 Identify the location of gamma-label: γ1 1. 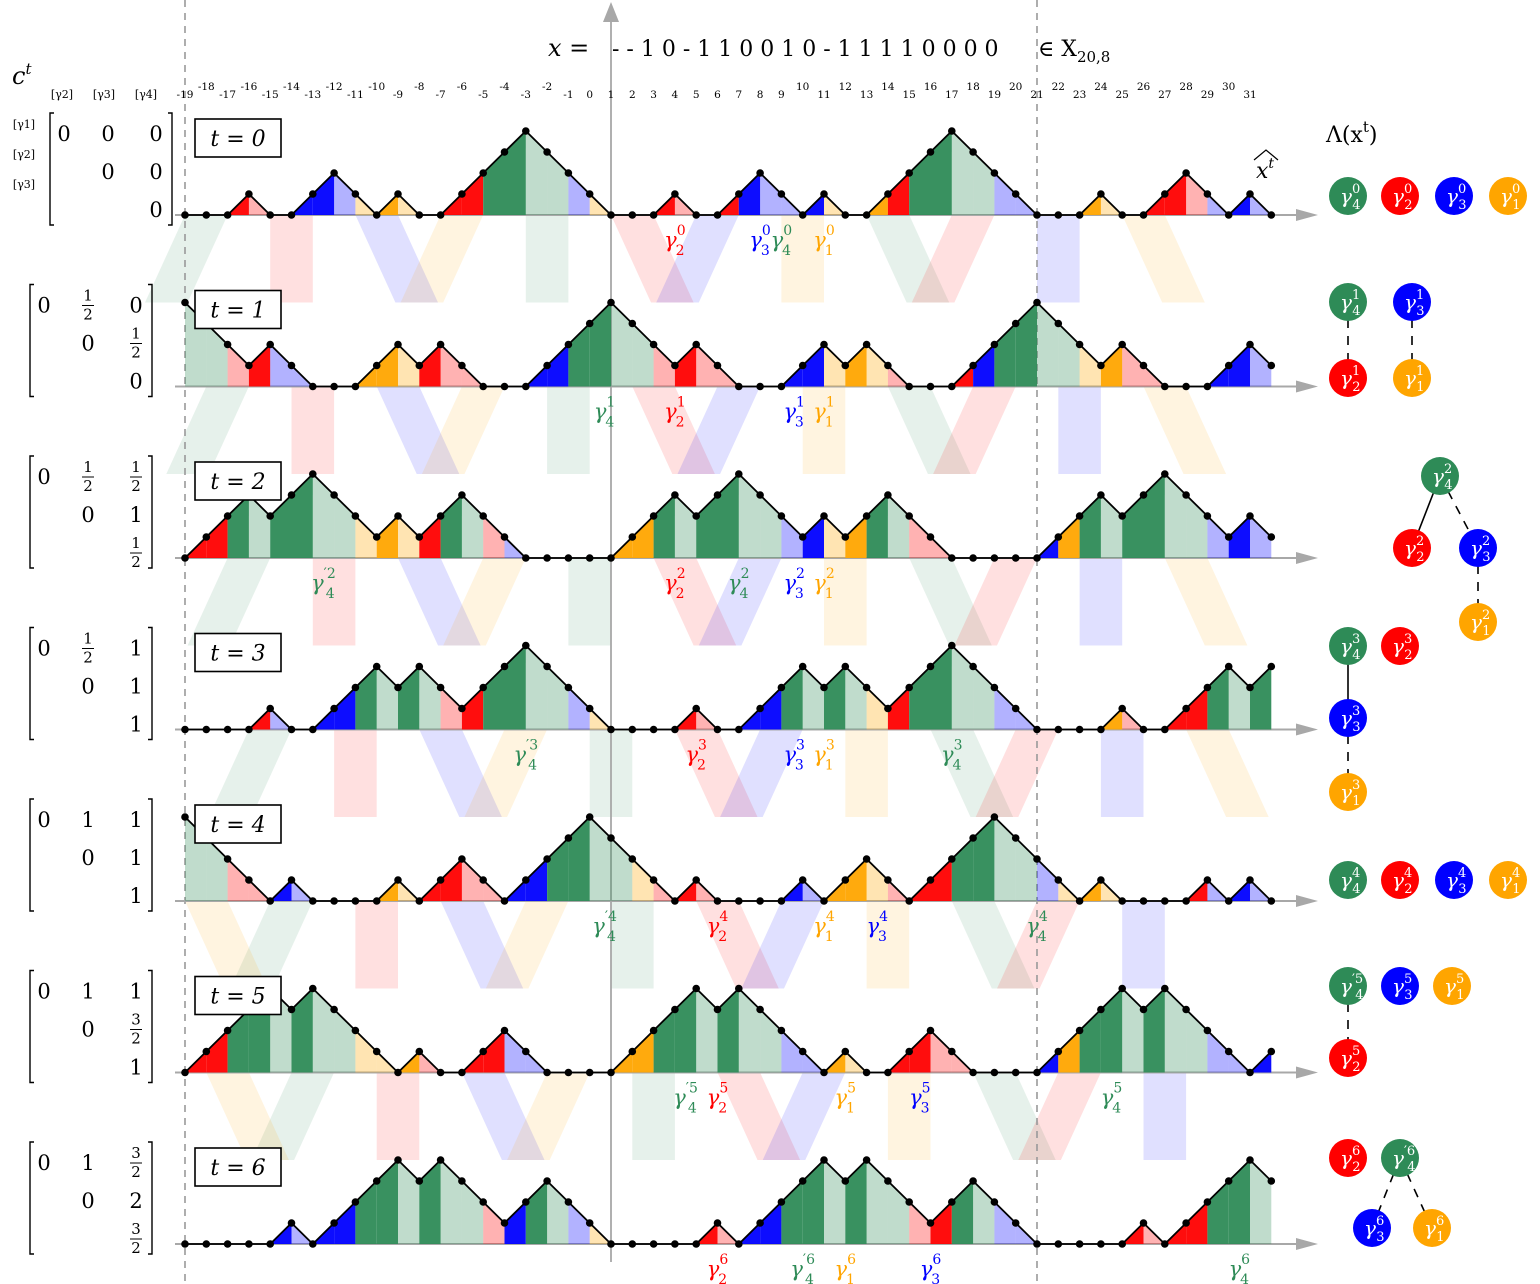
(823, 413).